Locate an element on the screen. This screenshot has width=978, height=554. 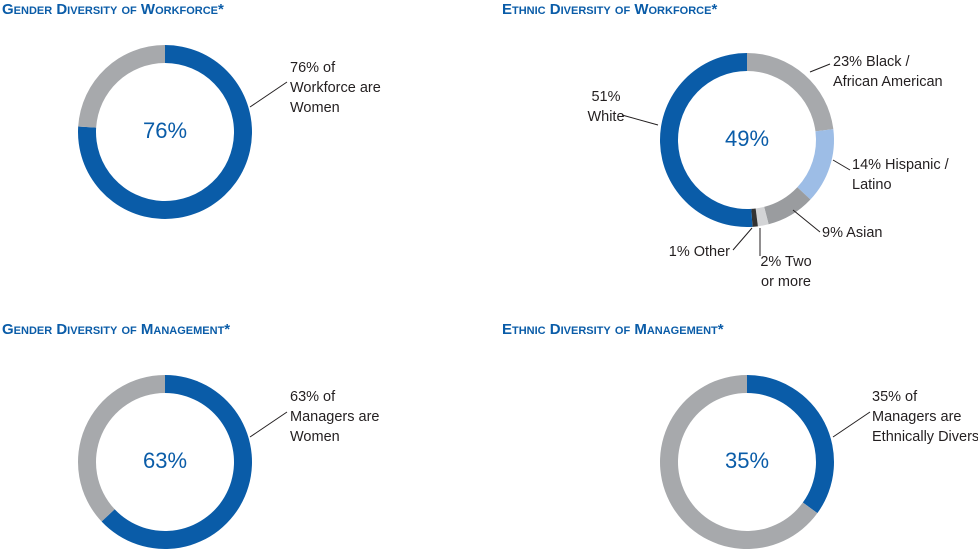
slice-label: Latino is located at coordinates (872, 185).